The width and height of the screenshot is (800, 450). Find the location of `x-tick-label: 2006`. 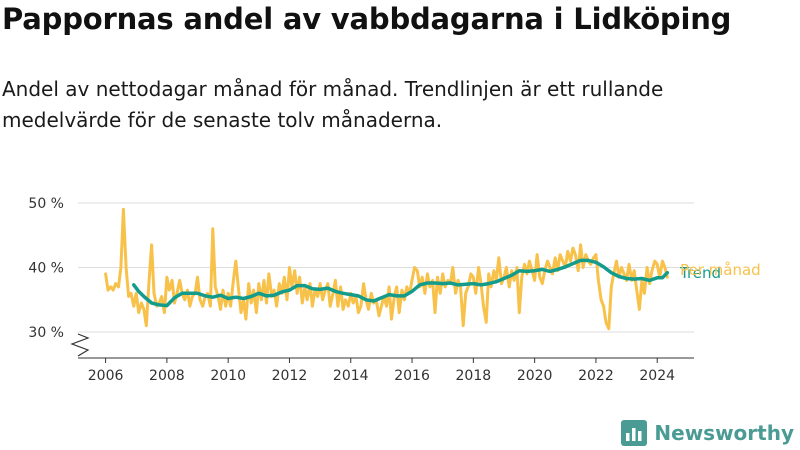

x-tick-label: 2006 is located at coordinates (106, 376).